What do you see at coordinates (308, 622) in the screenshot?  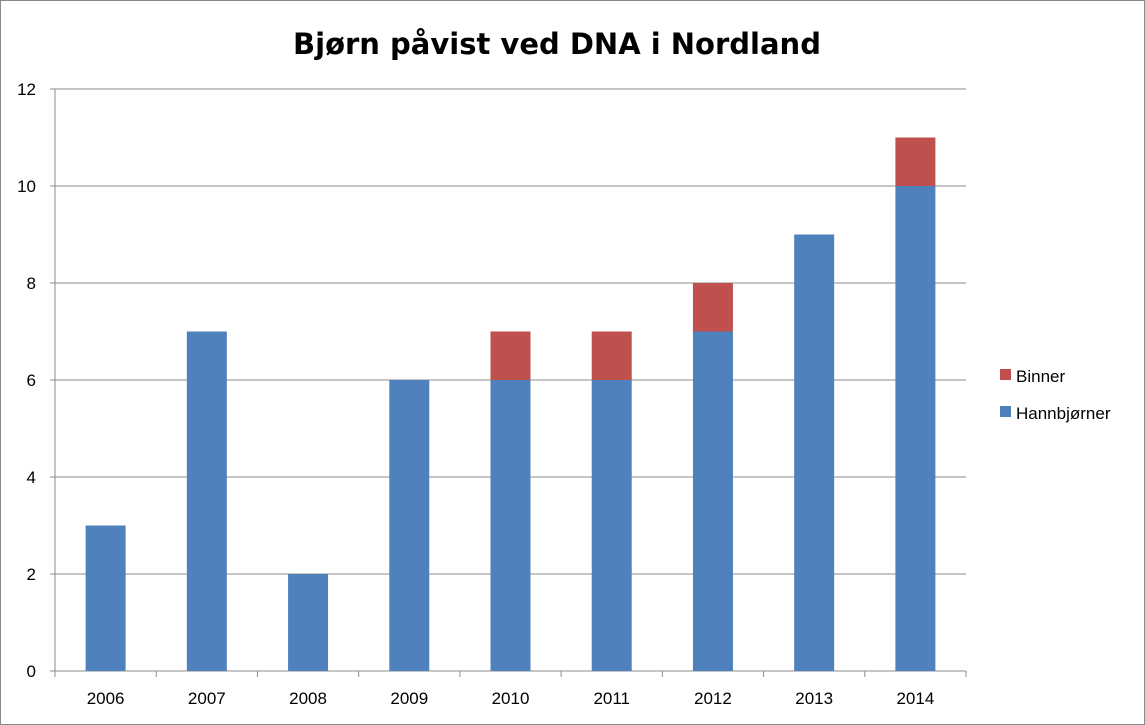 I see `bar-hannbjørner-2008` at bounding box center [308, 622].